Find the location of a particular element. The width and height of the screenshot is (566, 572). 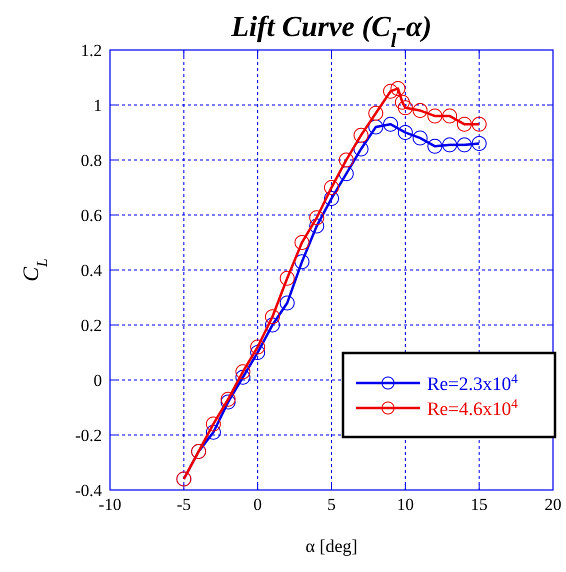

x-tick-label: 5 is located at coordinates (331, 504).